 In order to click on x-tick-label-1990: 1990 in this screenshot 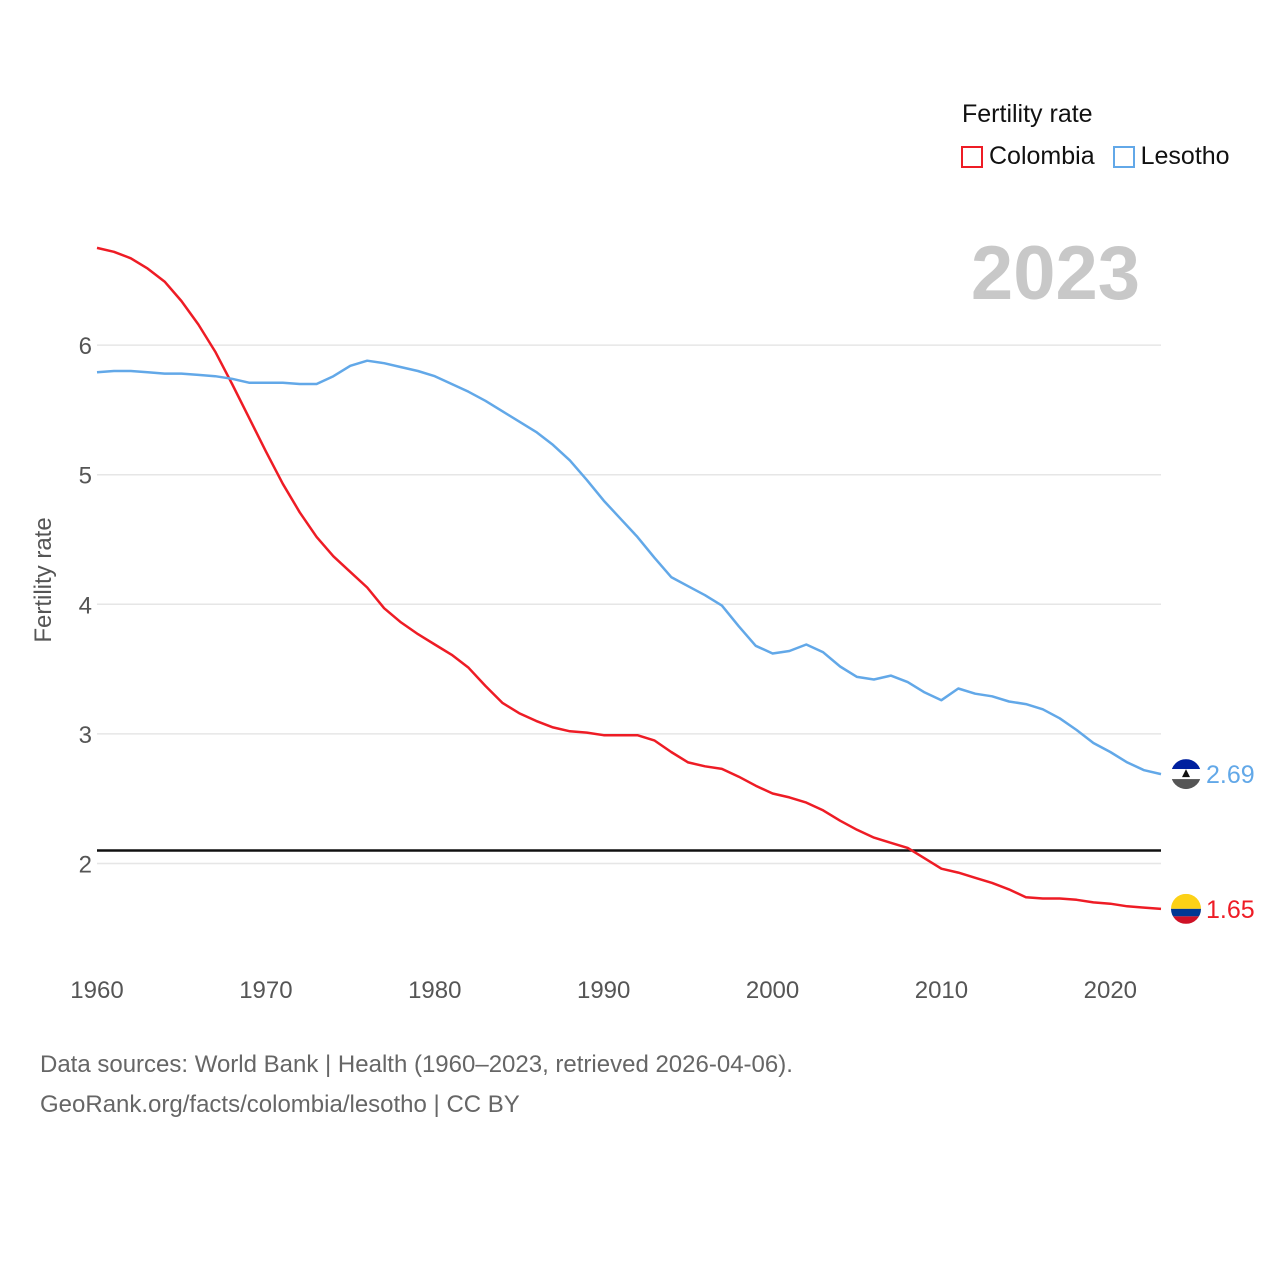, I will do `click(603, 990)`.